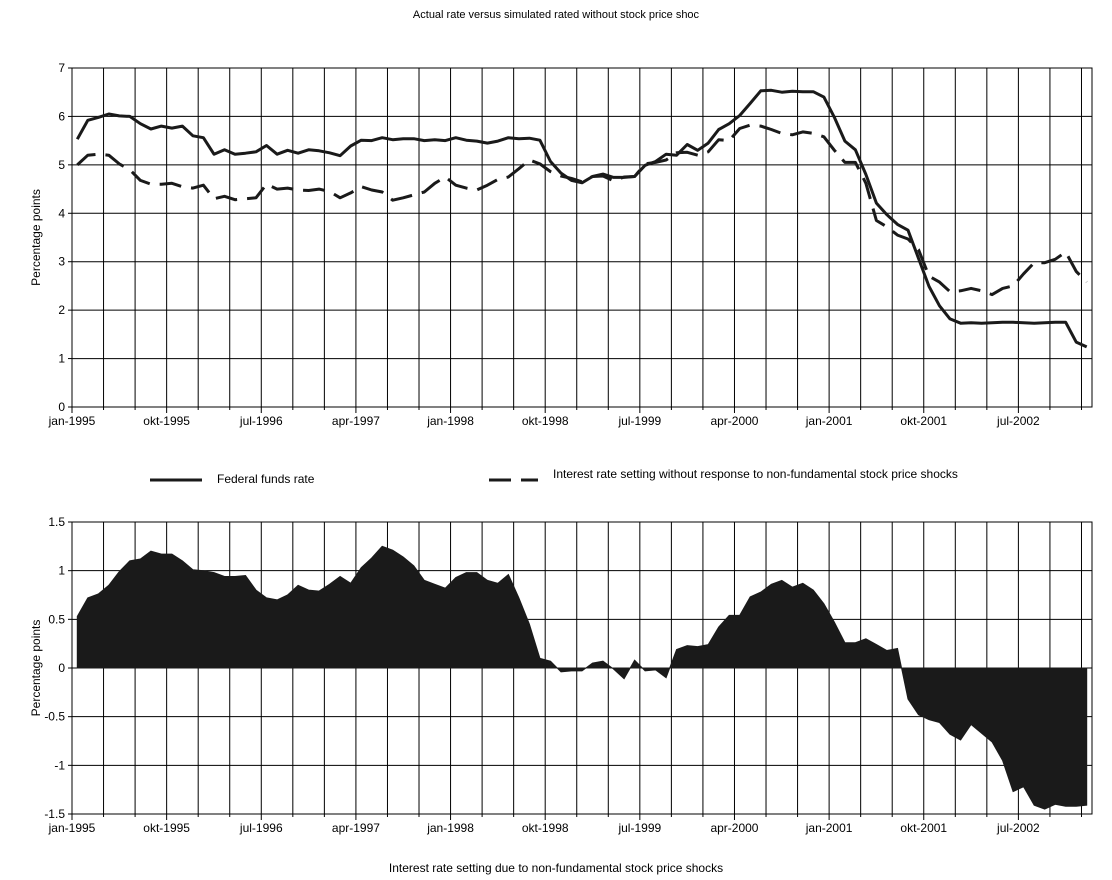 The height and width of the screenshot is (880, 1112). Describe the element at coordinates (61, 68) in the screenshot. I see `y-tick-label: 7` at that location.